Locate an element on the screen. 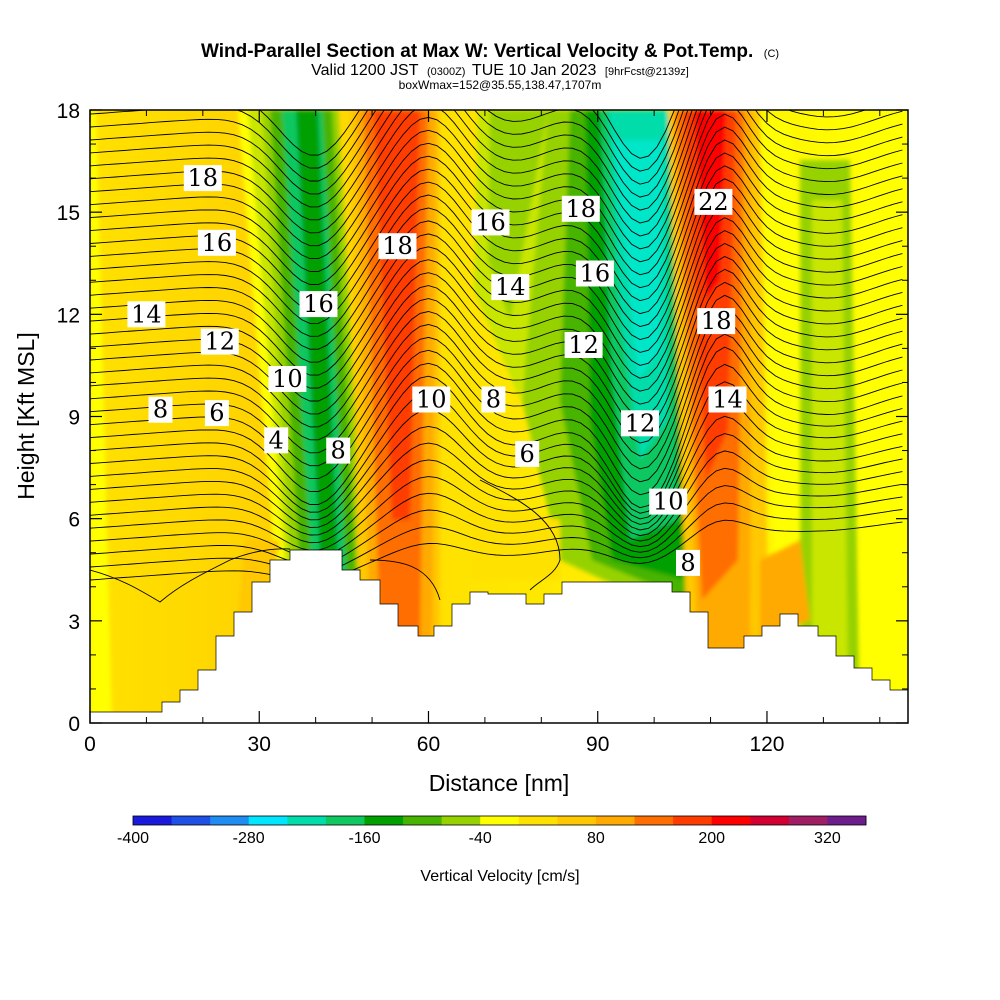 This screenshot has height=1000, width=1000. theta-contour-label: 14 is located at coordinates (510, 287).